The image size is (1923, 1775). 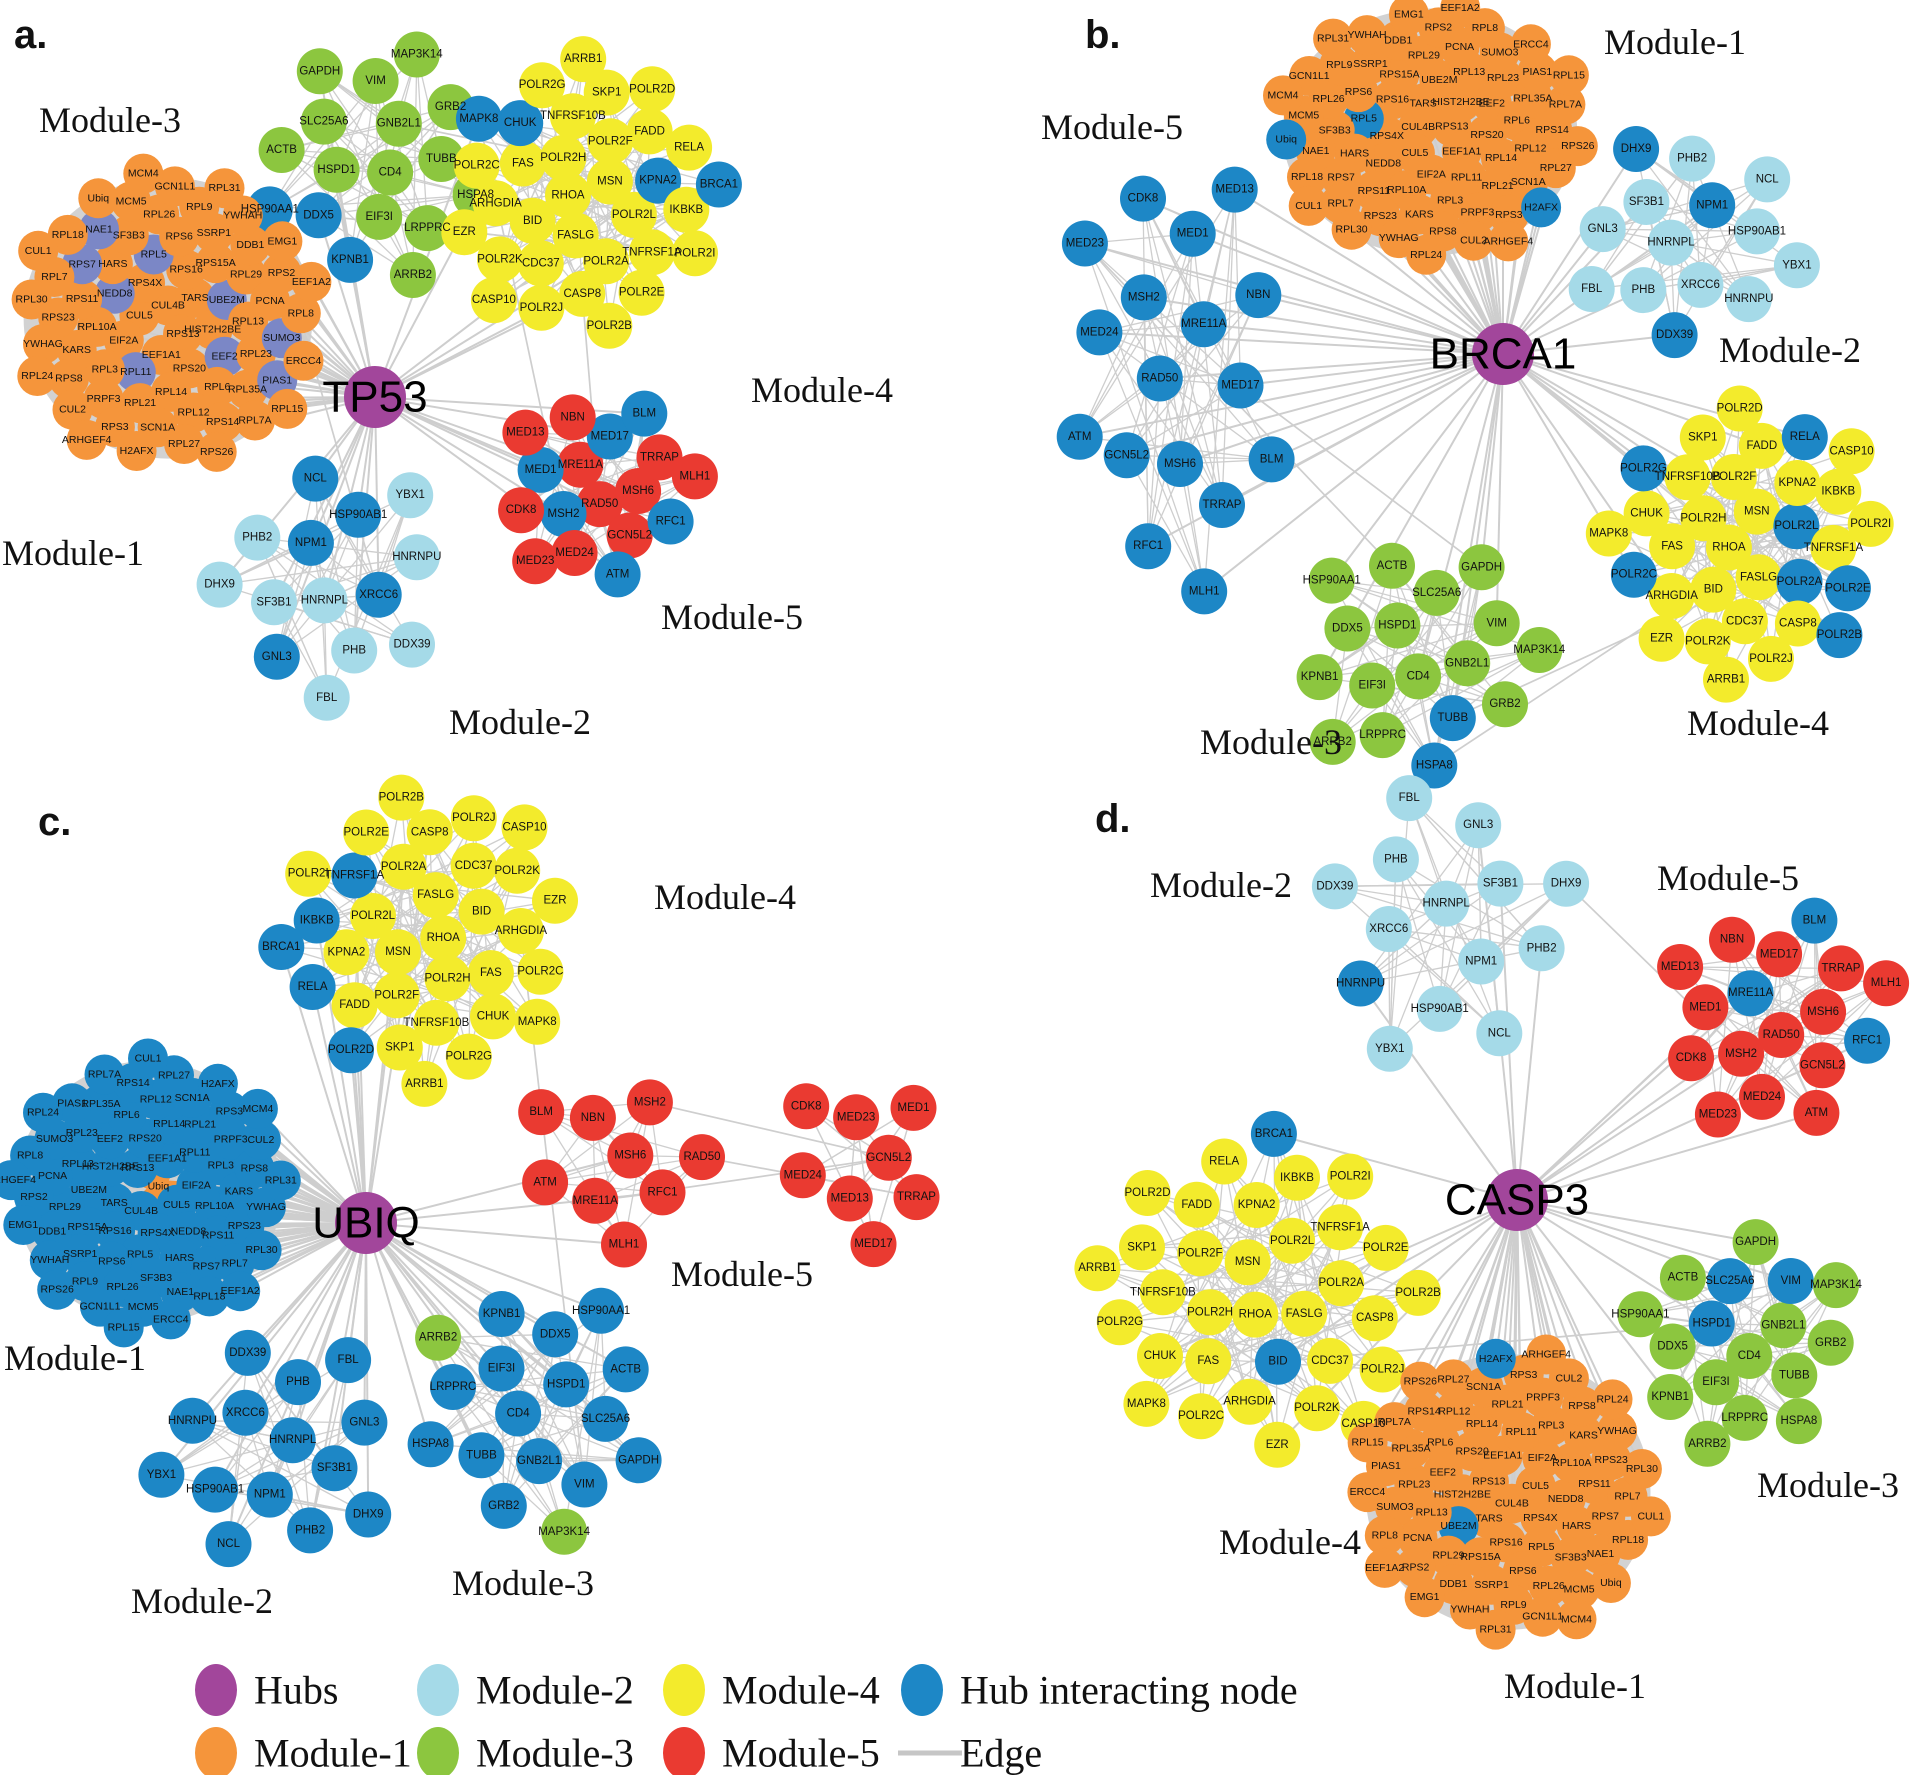 I want to click on node-RPL15, so click(x=287, y=408).